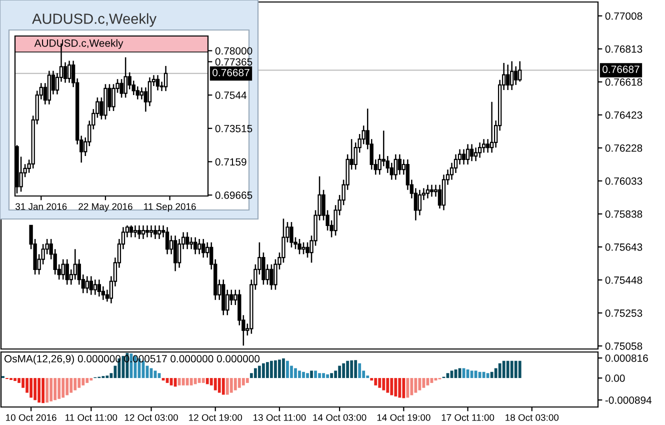  Describe the element at coordinates (623, 214) in the screenshot. I see `y-tick-label: 0.75838` at that location.